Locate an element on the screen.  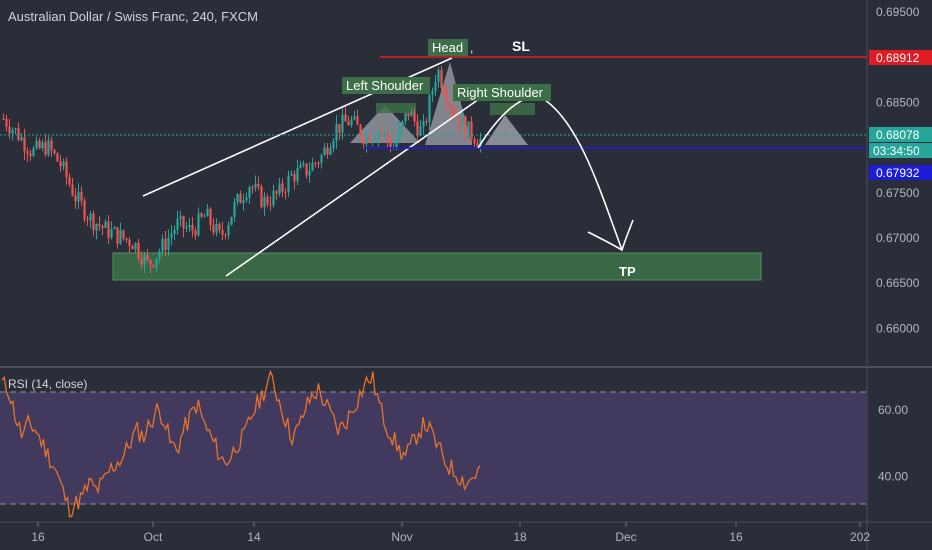
rsi-tick-label: 40.00 is located at coordinates (893, 477).